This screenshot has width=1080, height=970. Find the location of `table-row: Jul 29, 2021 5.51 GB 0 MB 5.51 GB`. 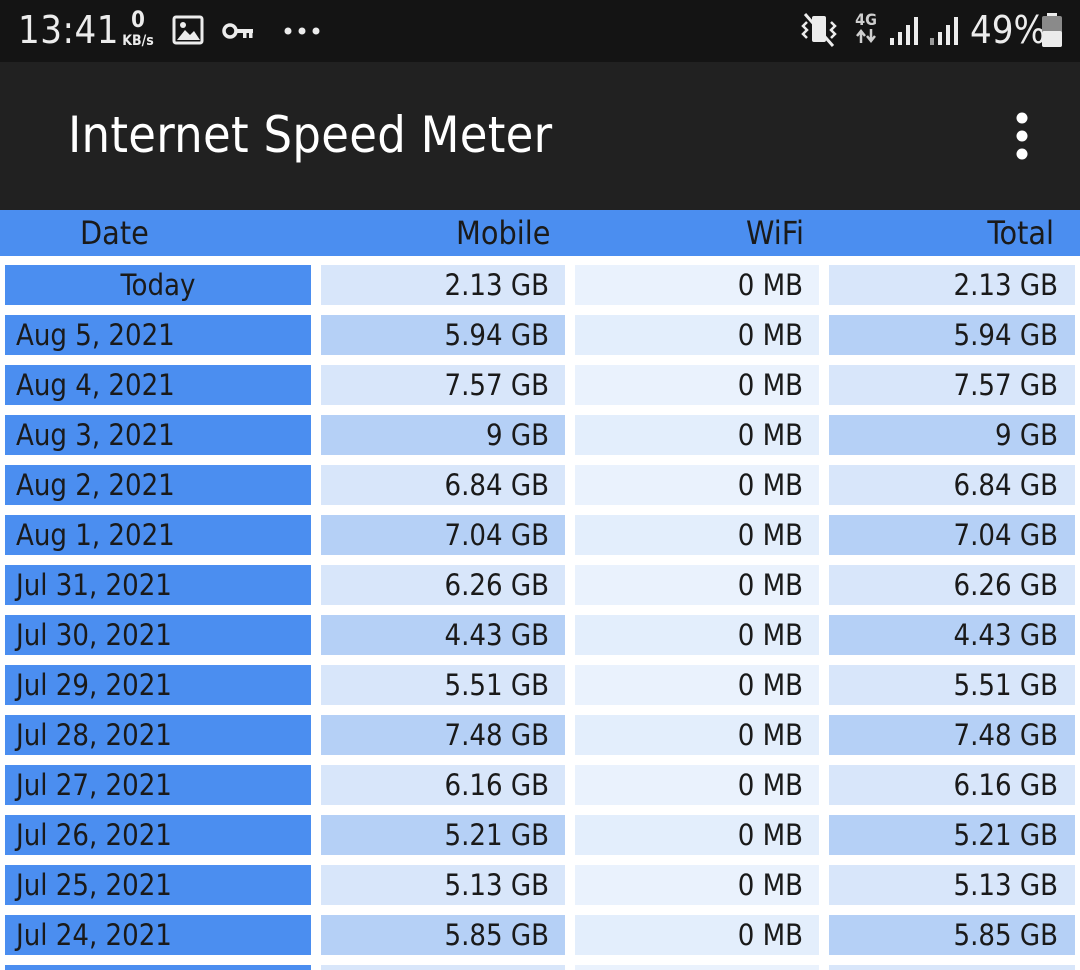

table-row: Jul 29, 2021 5.51 GB 0 MB 5.51 GB is located at coordinates (540, 685).